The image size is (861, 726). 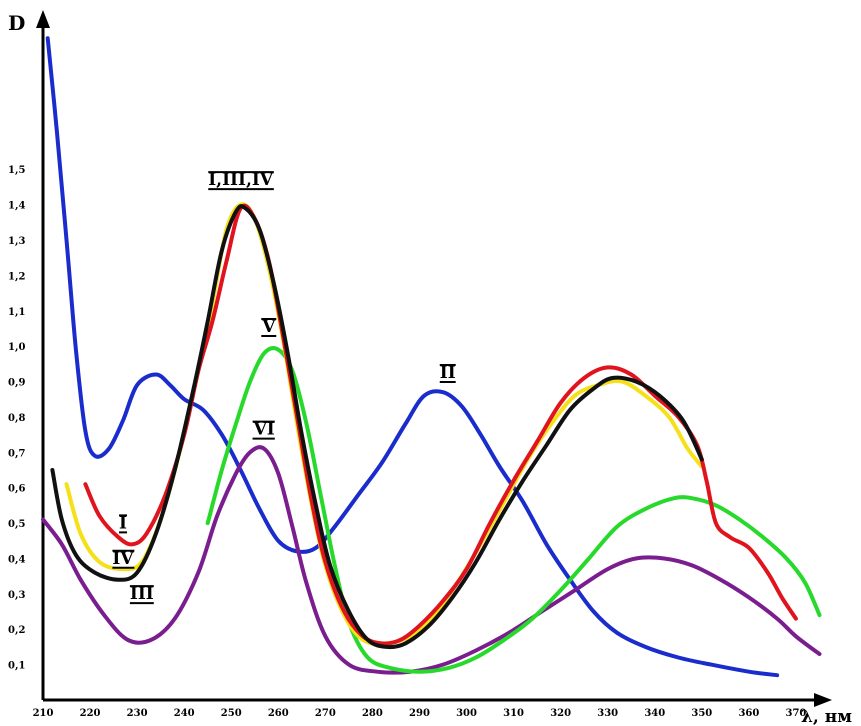 I want to click on x-axis-arrow, so click(x=823, y=700).